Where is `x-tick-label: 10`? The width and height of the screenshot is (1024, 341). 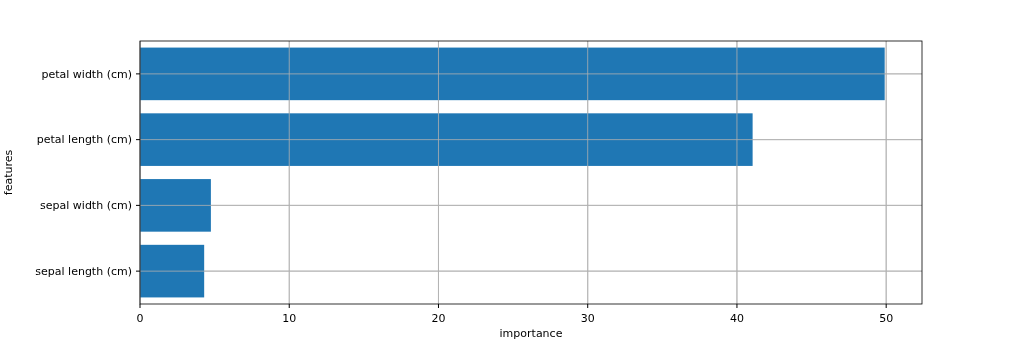
x-tick-label: 10 is located at coordinates (289, 318).